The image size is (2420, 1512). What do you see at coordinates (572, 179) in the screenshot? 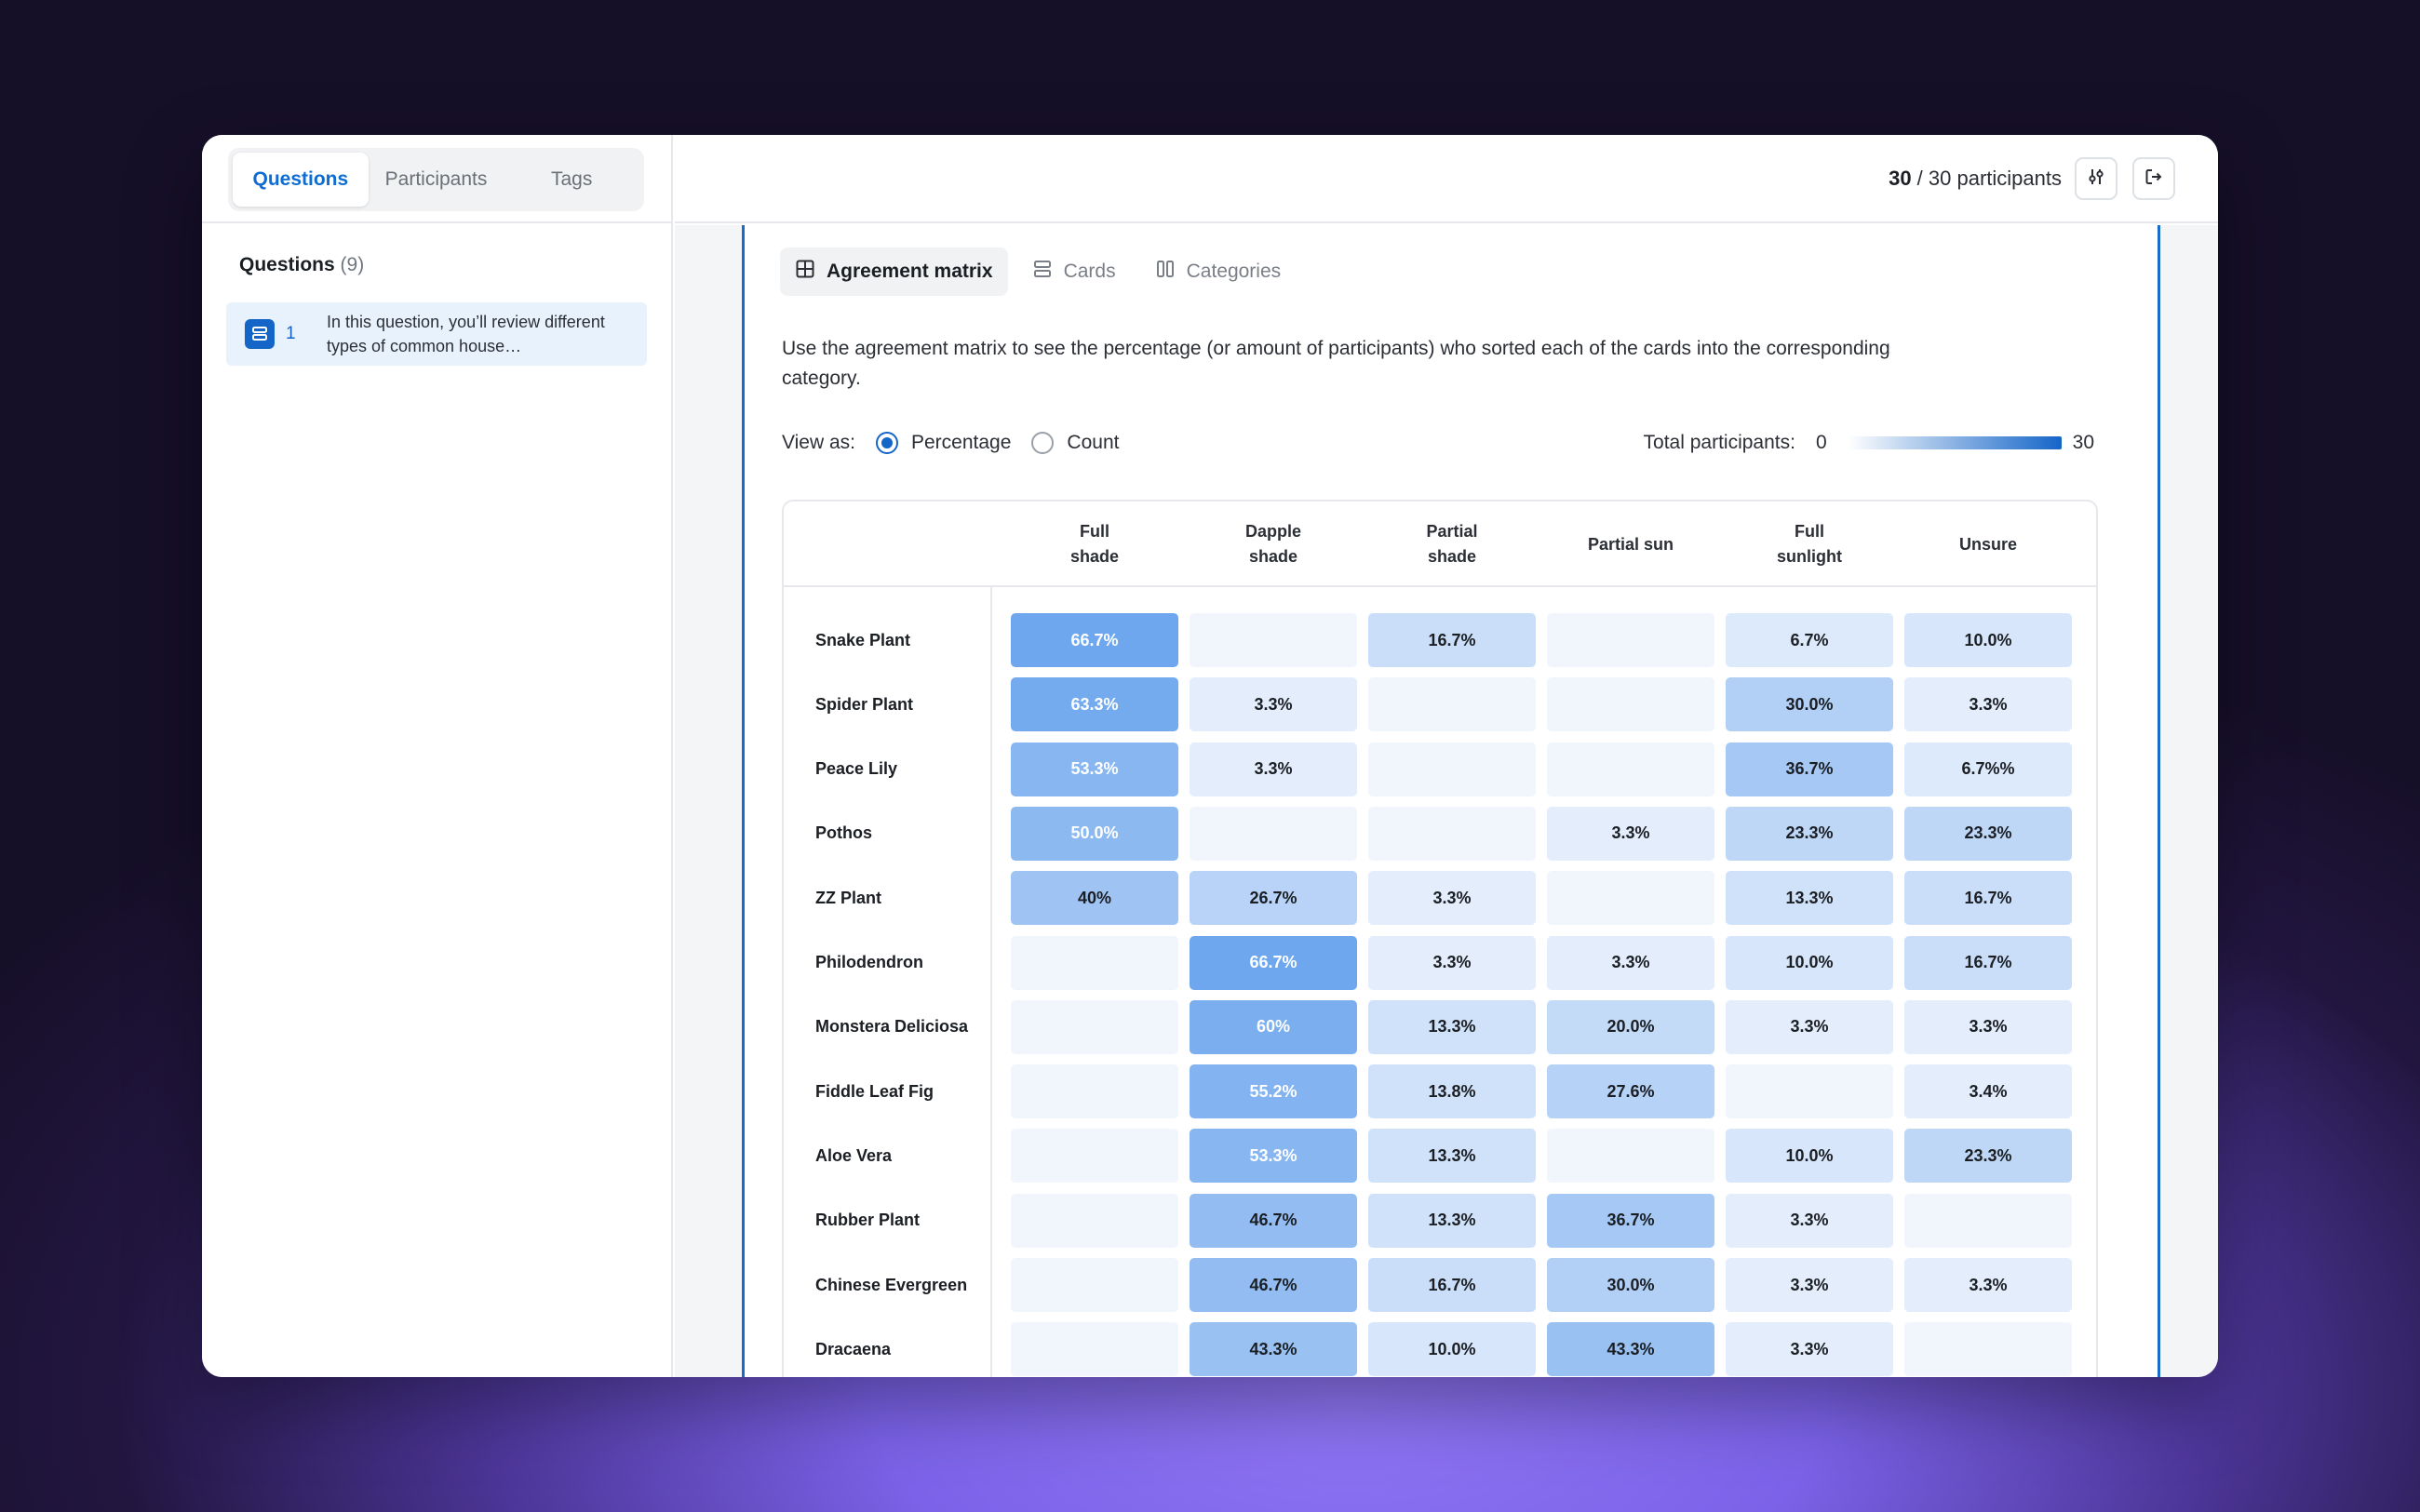
I see `tab-tags: Tags` at bounding box center [572, 179].